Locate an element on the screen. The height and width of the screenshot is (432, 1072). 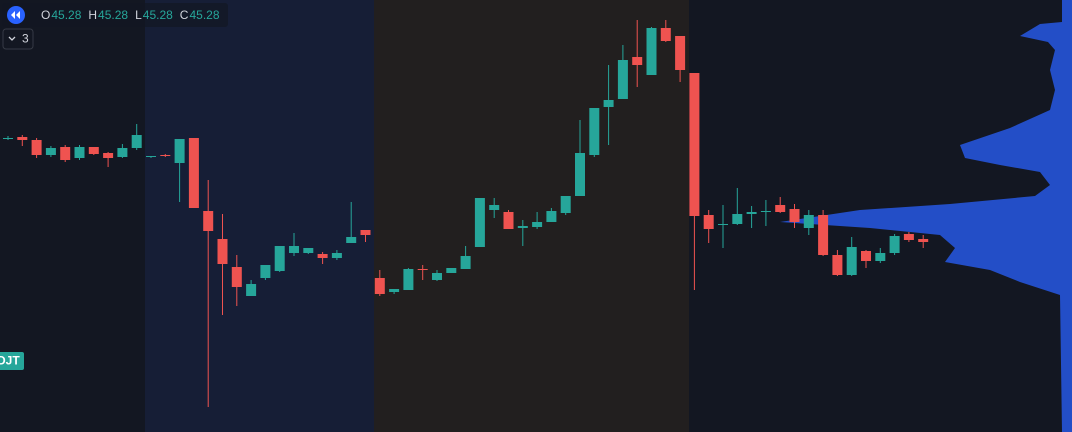
legend-label: L is located at coordinates (138, 15).